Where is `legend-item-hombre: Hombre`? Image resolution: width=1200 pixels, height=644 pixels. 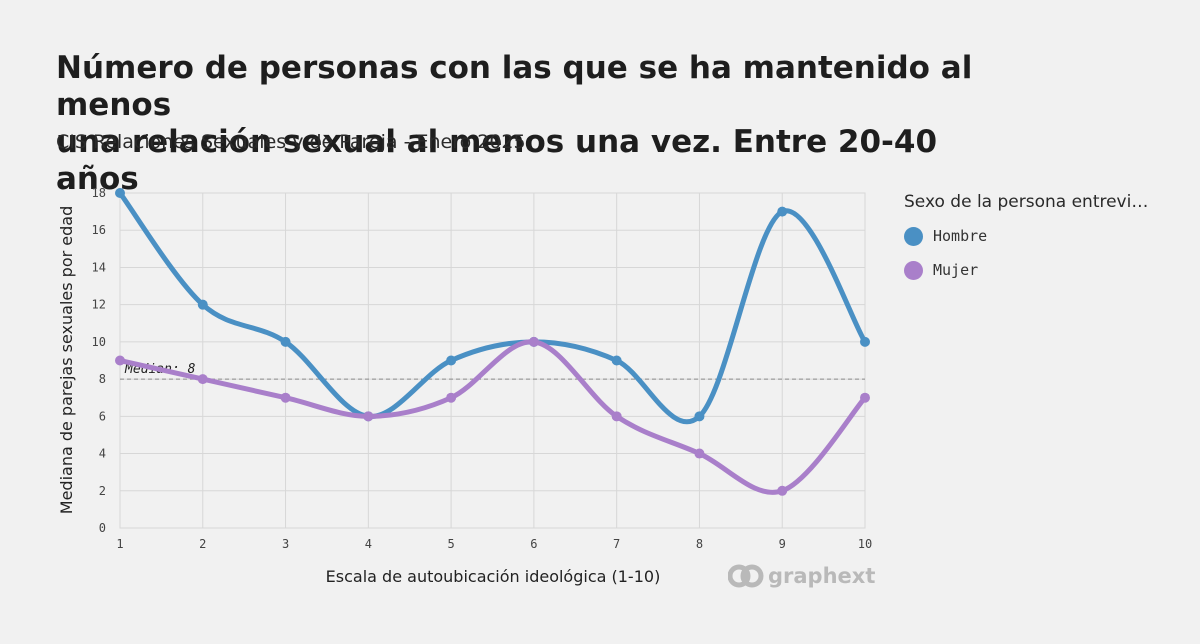
legend-item-hombre: Hombre is located at coordinates (1044, 236).